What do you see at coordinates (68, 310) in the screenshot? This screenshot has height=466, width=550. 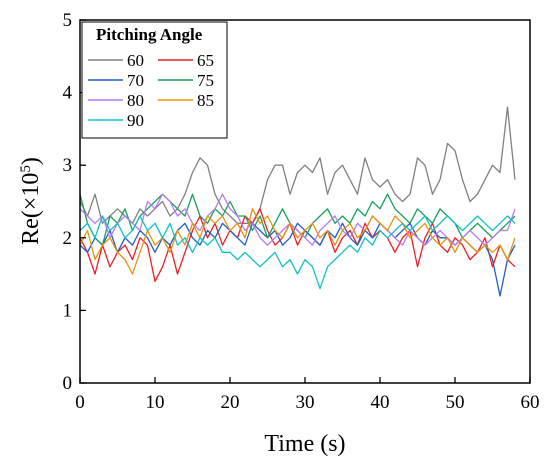 I see `y-tick-label-1: 1` at bounding box center [68, 310].